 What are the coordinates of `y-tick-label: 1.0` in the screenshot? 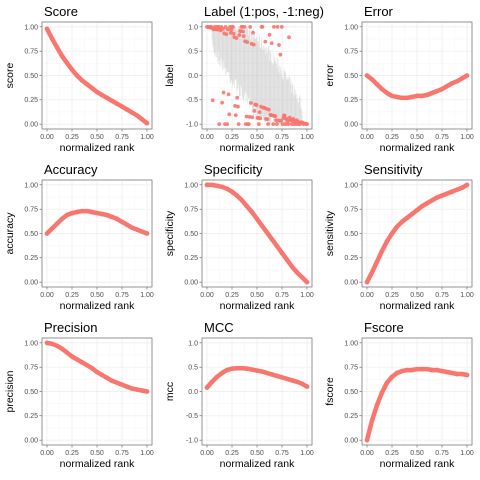 It's located at (193, 343).